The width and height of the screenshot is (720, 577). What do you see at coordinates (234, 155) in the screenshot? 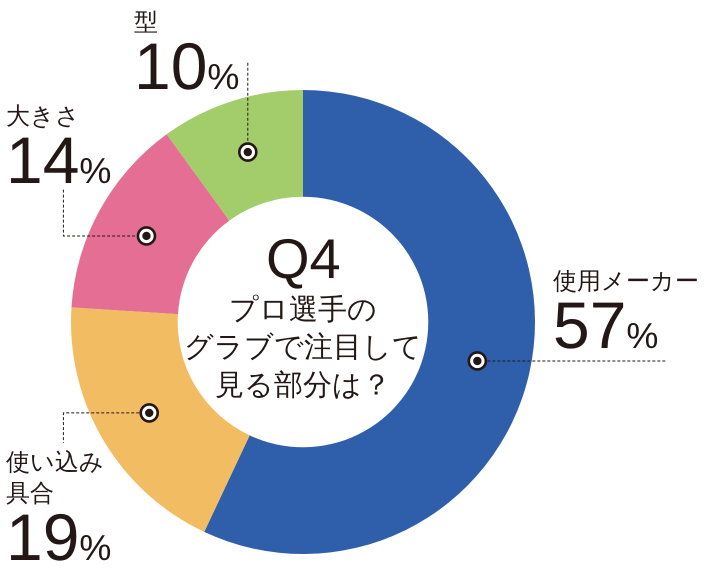
I see `donut-slice` at bounding box center [234, 155].